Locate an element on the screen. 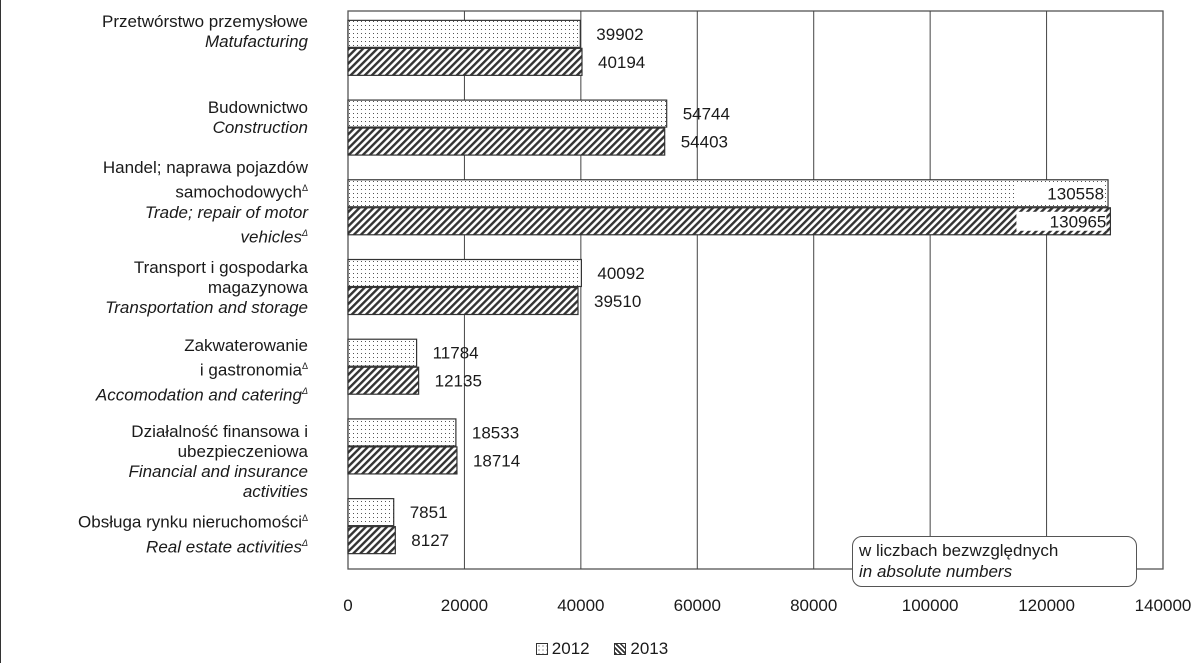 Image resolution: width=1204 pixels, height=663 pixels. legend-swatch-hatched is located at coordinates (620, 649).